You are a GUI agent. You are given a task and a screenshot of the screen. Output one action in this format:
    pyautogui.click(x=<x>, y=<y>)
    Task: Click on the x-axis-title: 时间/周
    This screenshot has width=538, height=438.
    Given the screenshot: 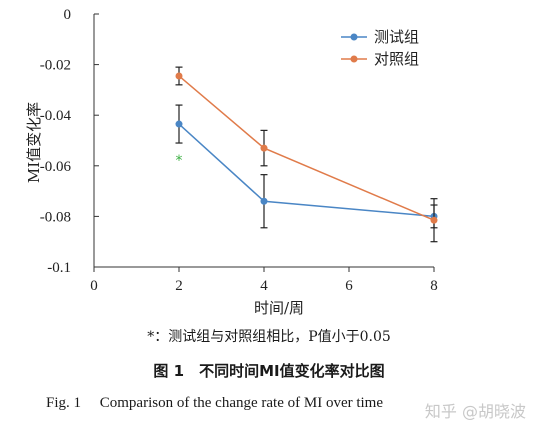 What is the action you would take?
    pyautogui.click(x=279, y=308)
    